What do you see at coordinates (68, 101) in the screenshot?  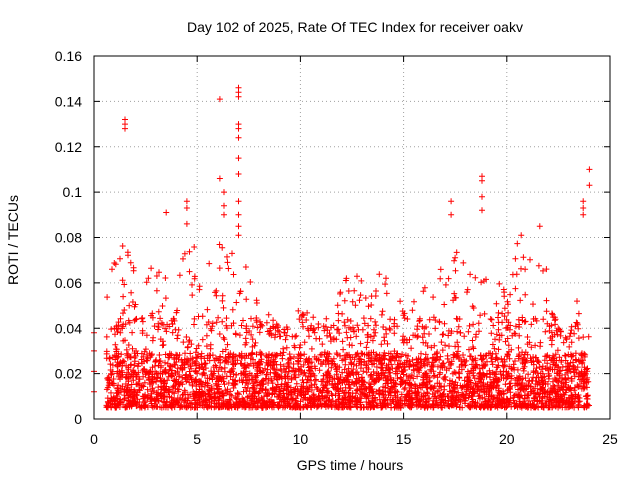 I see `y-tick-label: 0.14` at bounding box center [68, 101].